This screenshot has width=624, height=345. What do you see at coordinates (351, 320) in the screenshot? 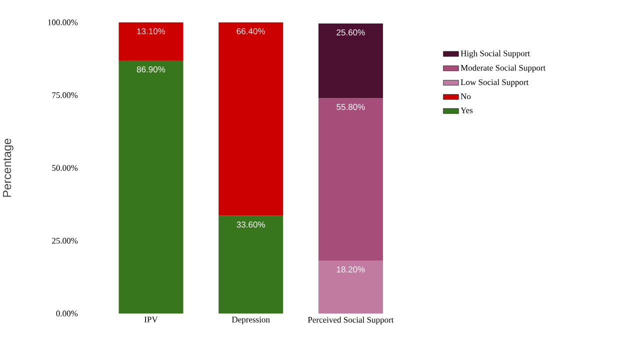
I see `x-tick-label: Perceived Social Support` at bounding box center [351, 320].